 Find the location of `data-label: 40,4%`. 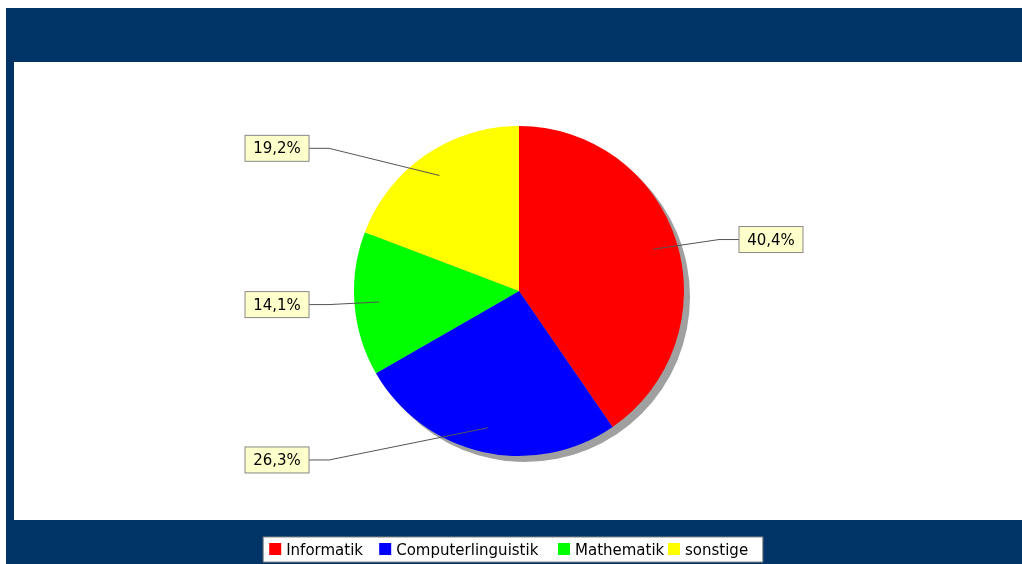

data-label: 40,4% is located at coordinates (771, 239).